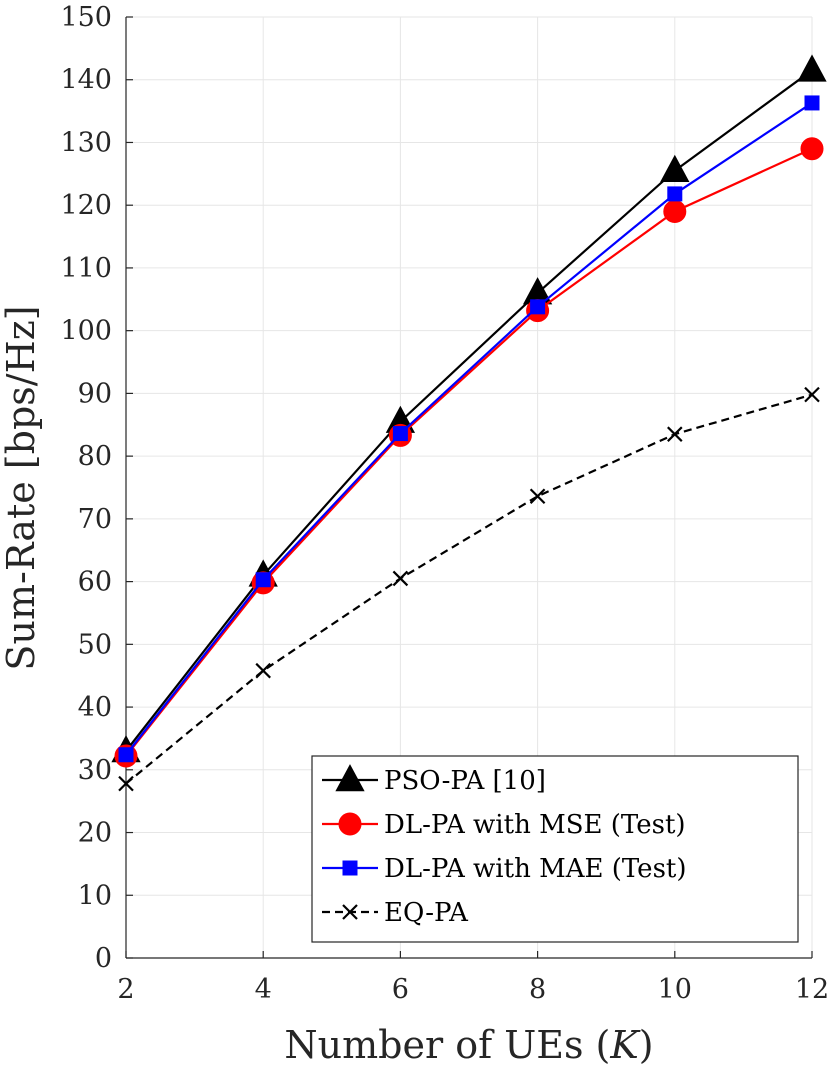  I want to click on x-tick-label: 2, so click(125, 989).